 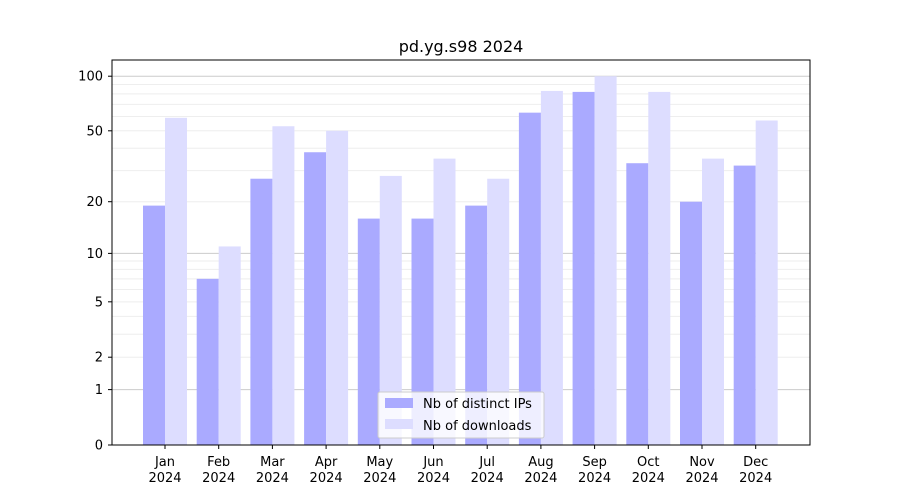 I want to click on y-tick-label: 10, so click(x=94, y=254).